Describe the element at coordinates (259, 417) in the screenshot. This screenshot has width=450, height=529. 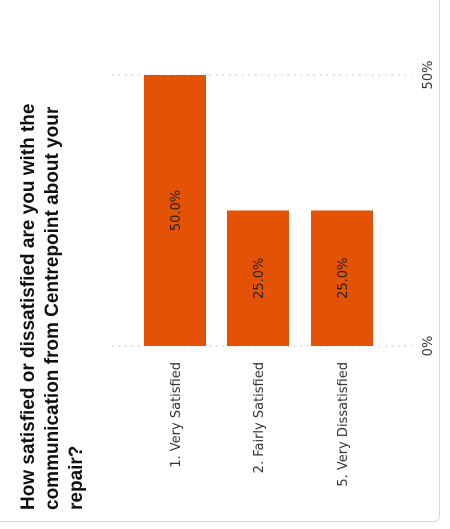
I see `category-label-2: 2. Fairly Satisfied` at that location.